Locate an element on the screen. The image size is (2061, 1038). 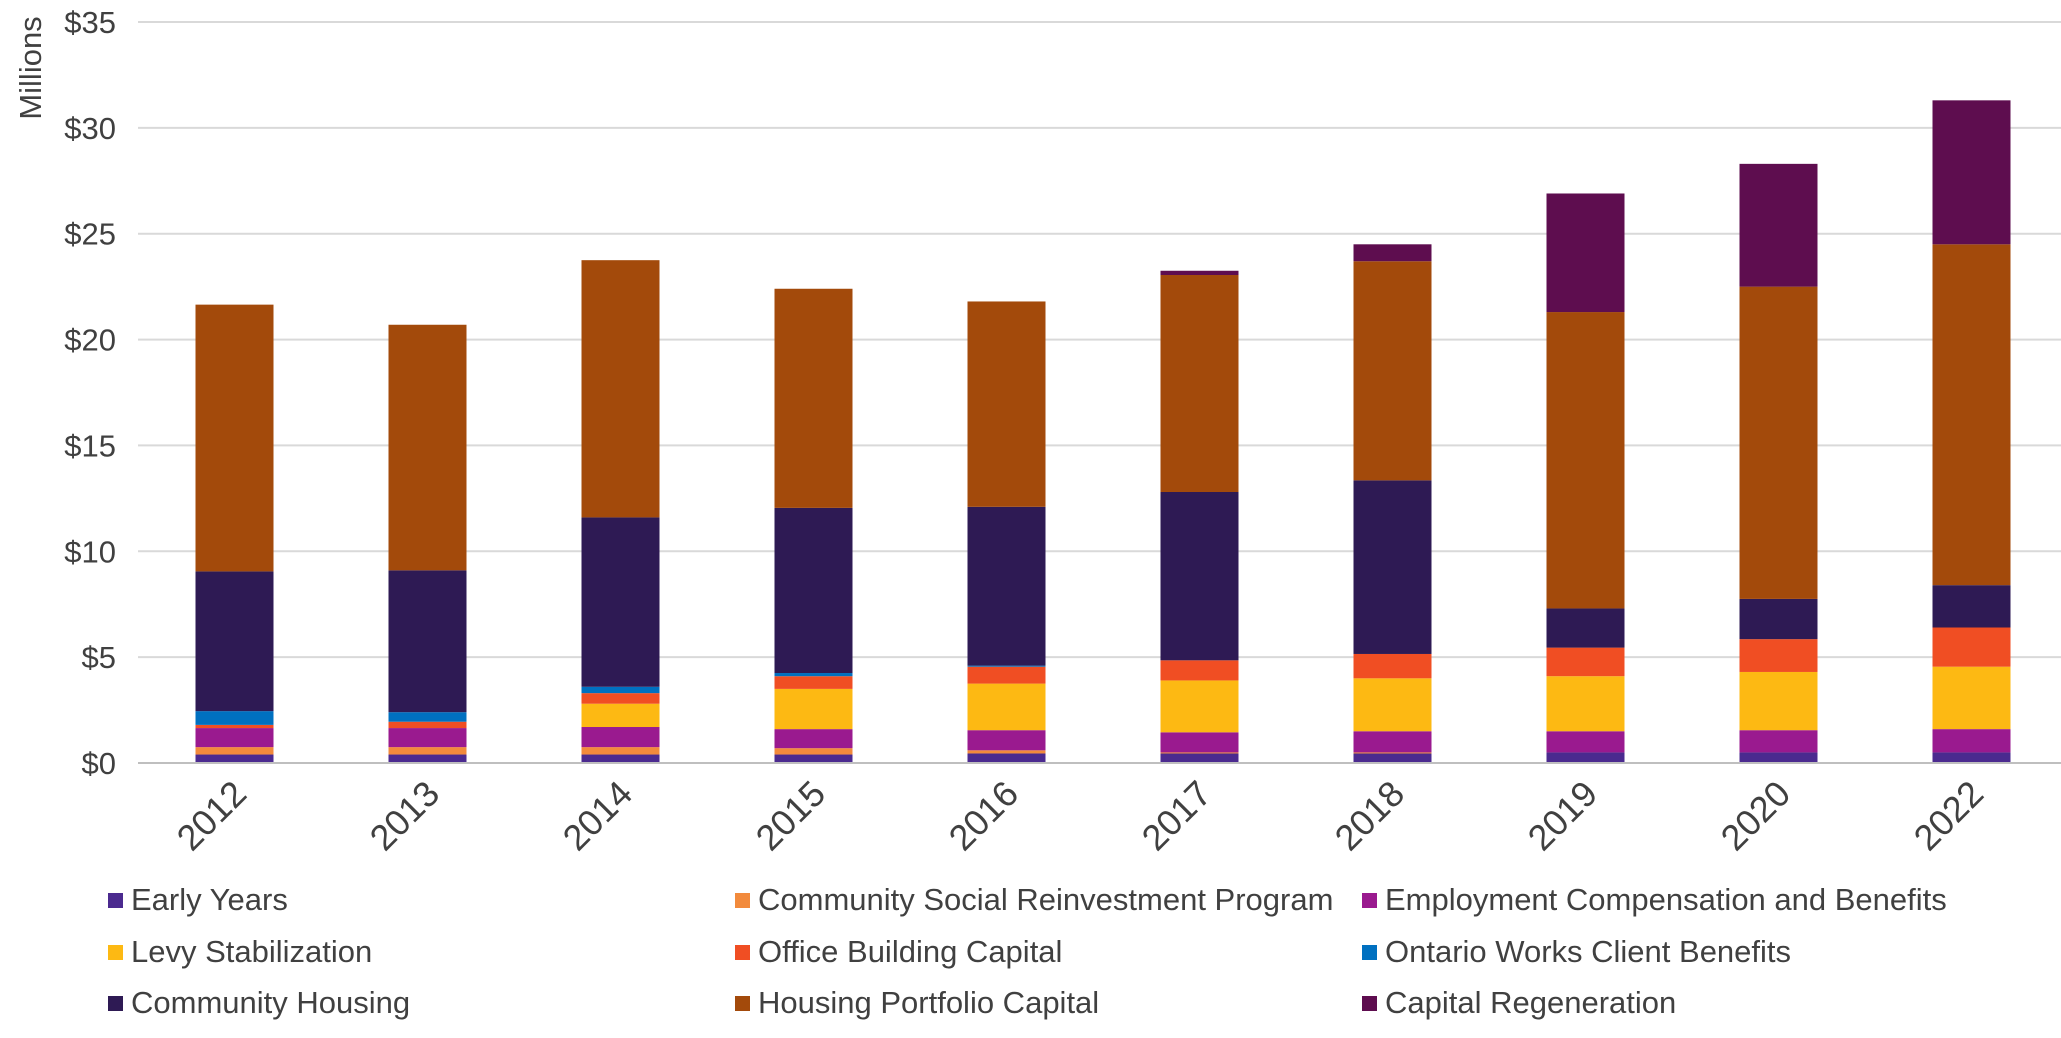
y-axis-label: Millions is located at coordinates (30, 67).